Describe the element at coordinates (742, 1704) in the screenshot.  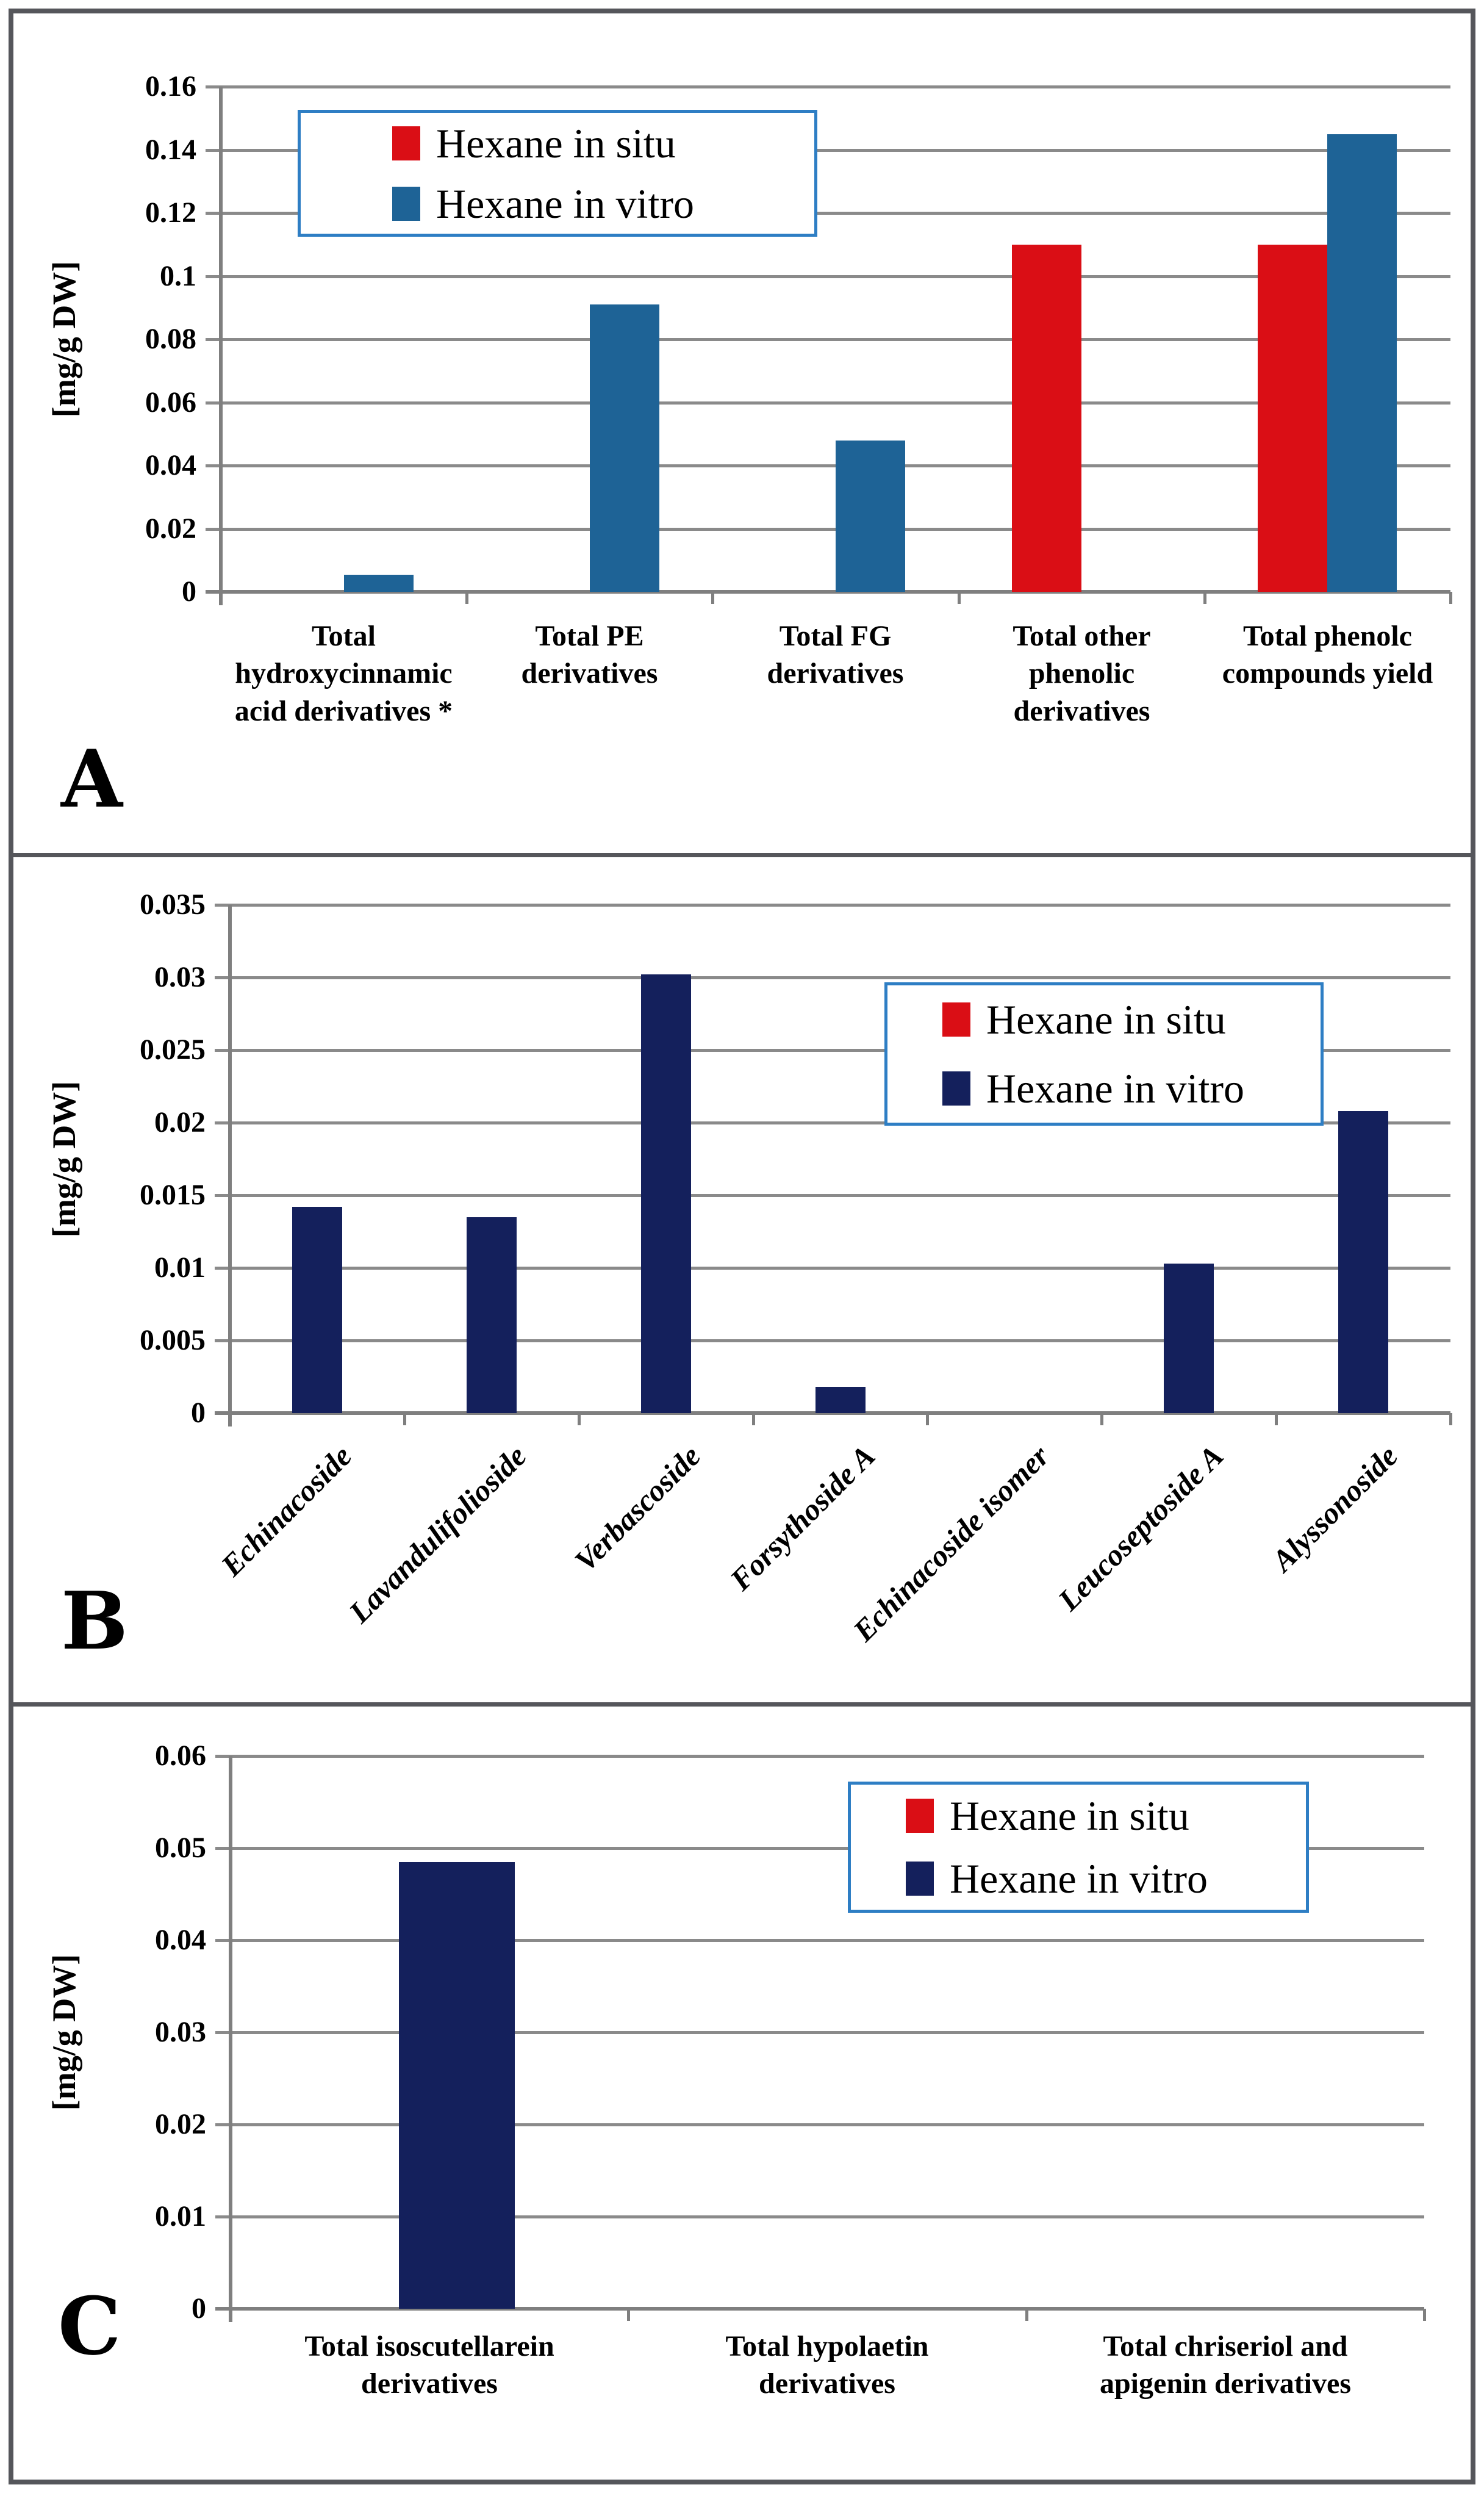
I see `panel-separator-b-c` at that location.